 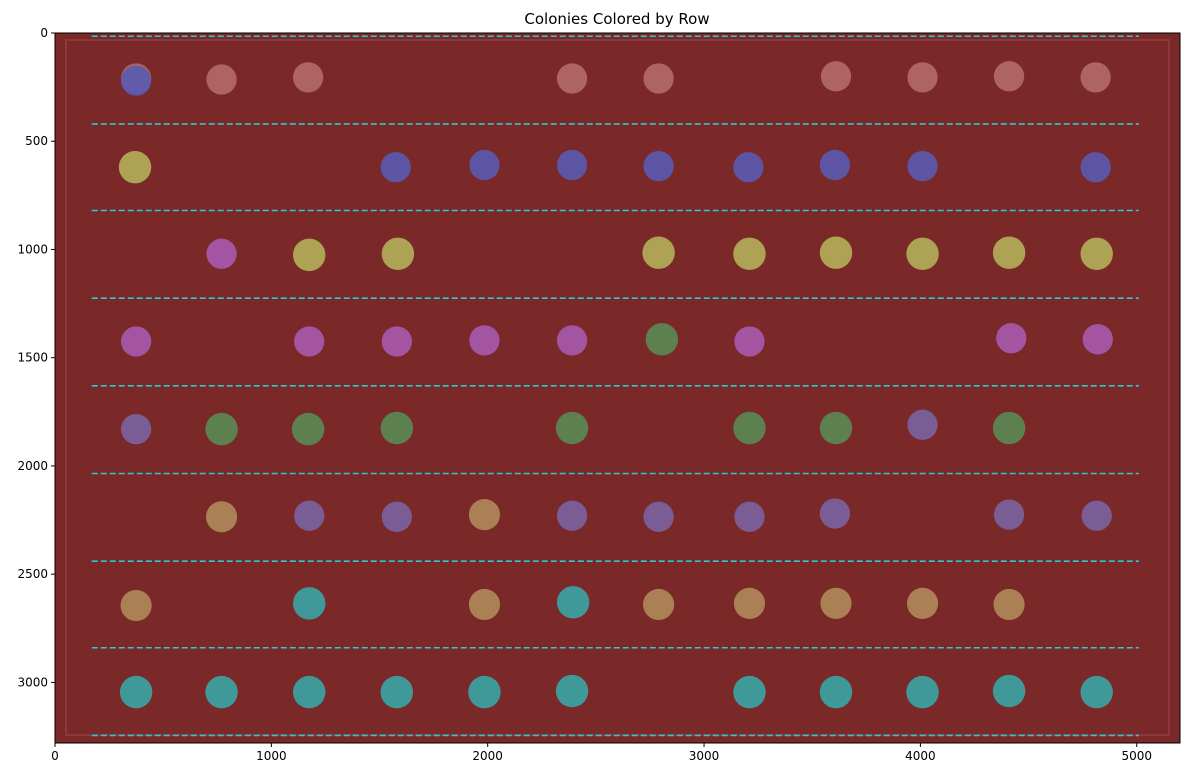 What do you see at coordinates (1136, 756) in the screenshot?
I see `x-tick-label: 5000` at bounding box center [1136, 756].